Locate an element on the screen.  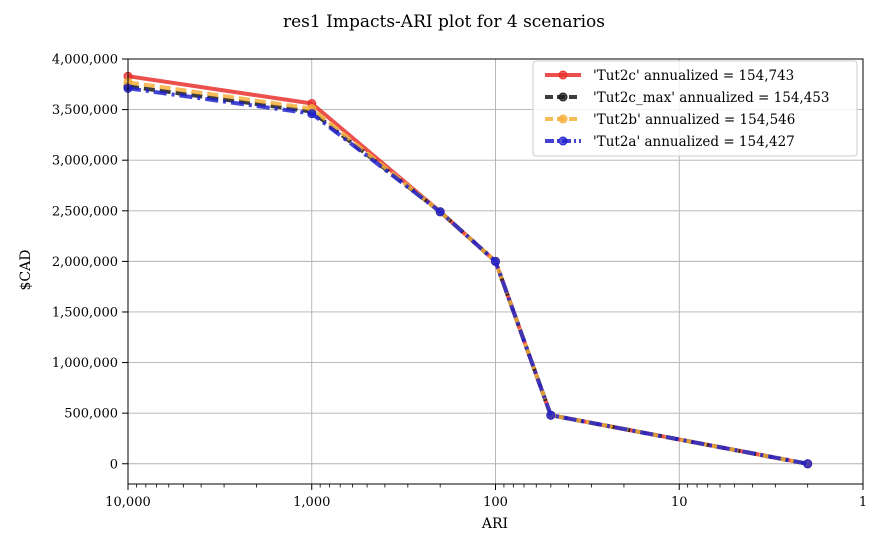
y-tick-label: 0 is located at coordinates (114, 464).